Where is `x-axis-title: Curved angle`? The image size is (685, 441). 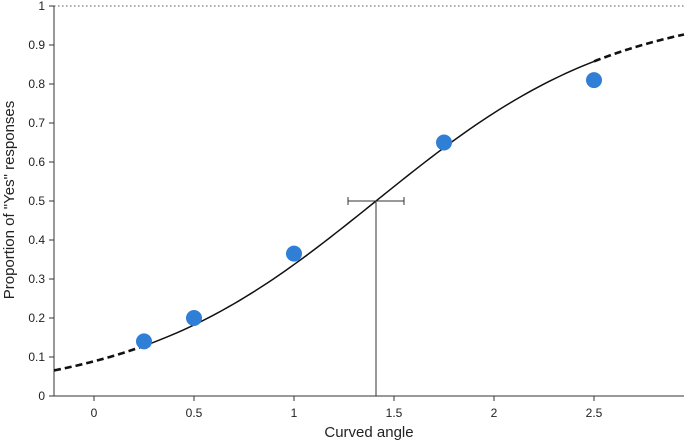 x-axis-title: Curved angle is located at coordinates (368, 432).